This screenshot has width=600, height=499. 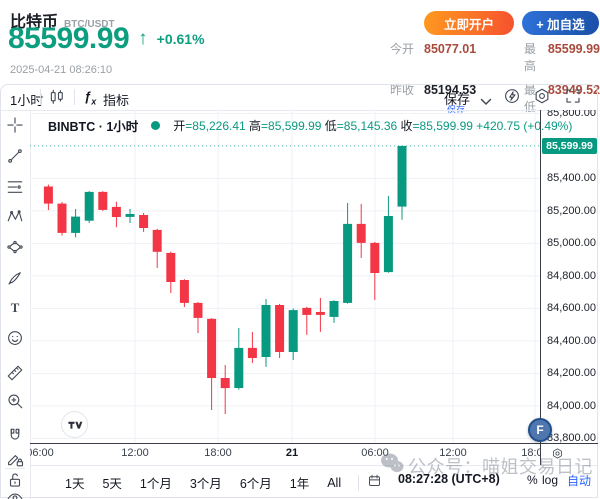 I want to click on range-button-All: All, so click(x=334, y=482).